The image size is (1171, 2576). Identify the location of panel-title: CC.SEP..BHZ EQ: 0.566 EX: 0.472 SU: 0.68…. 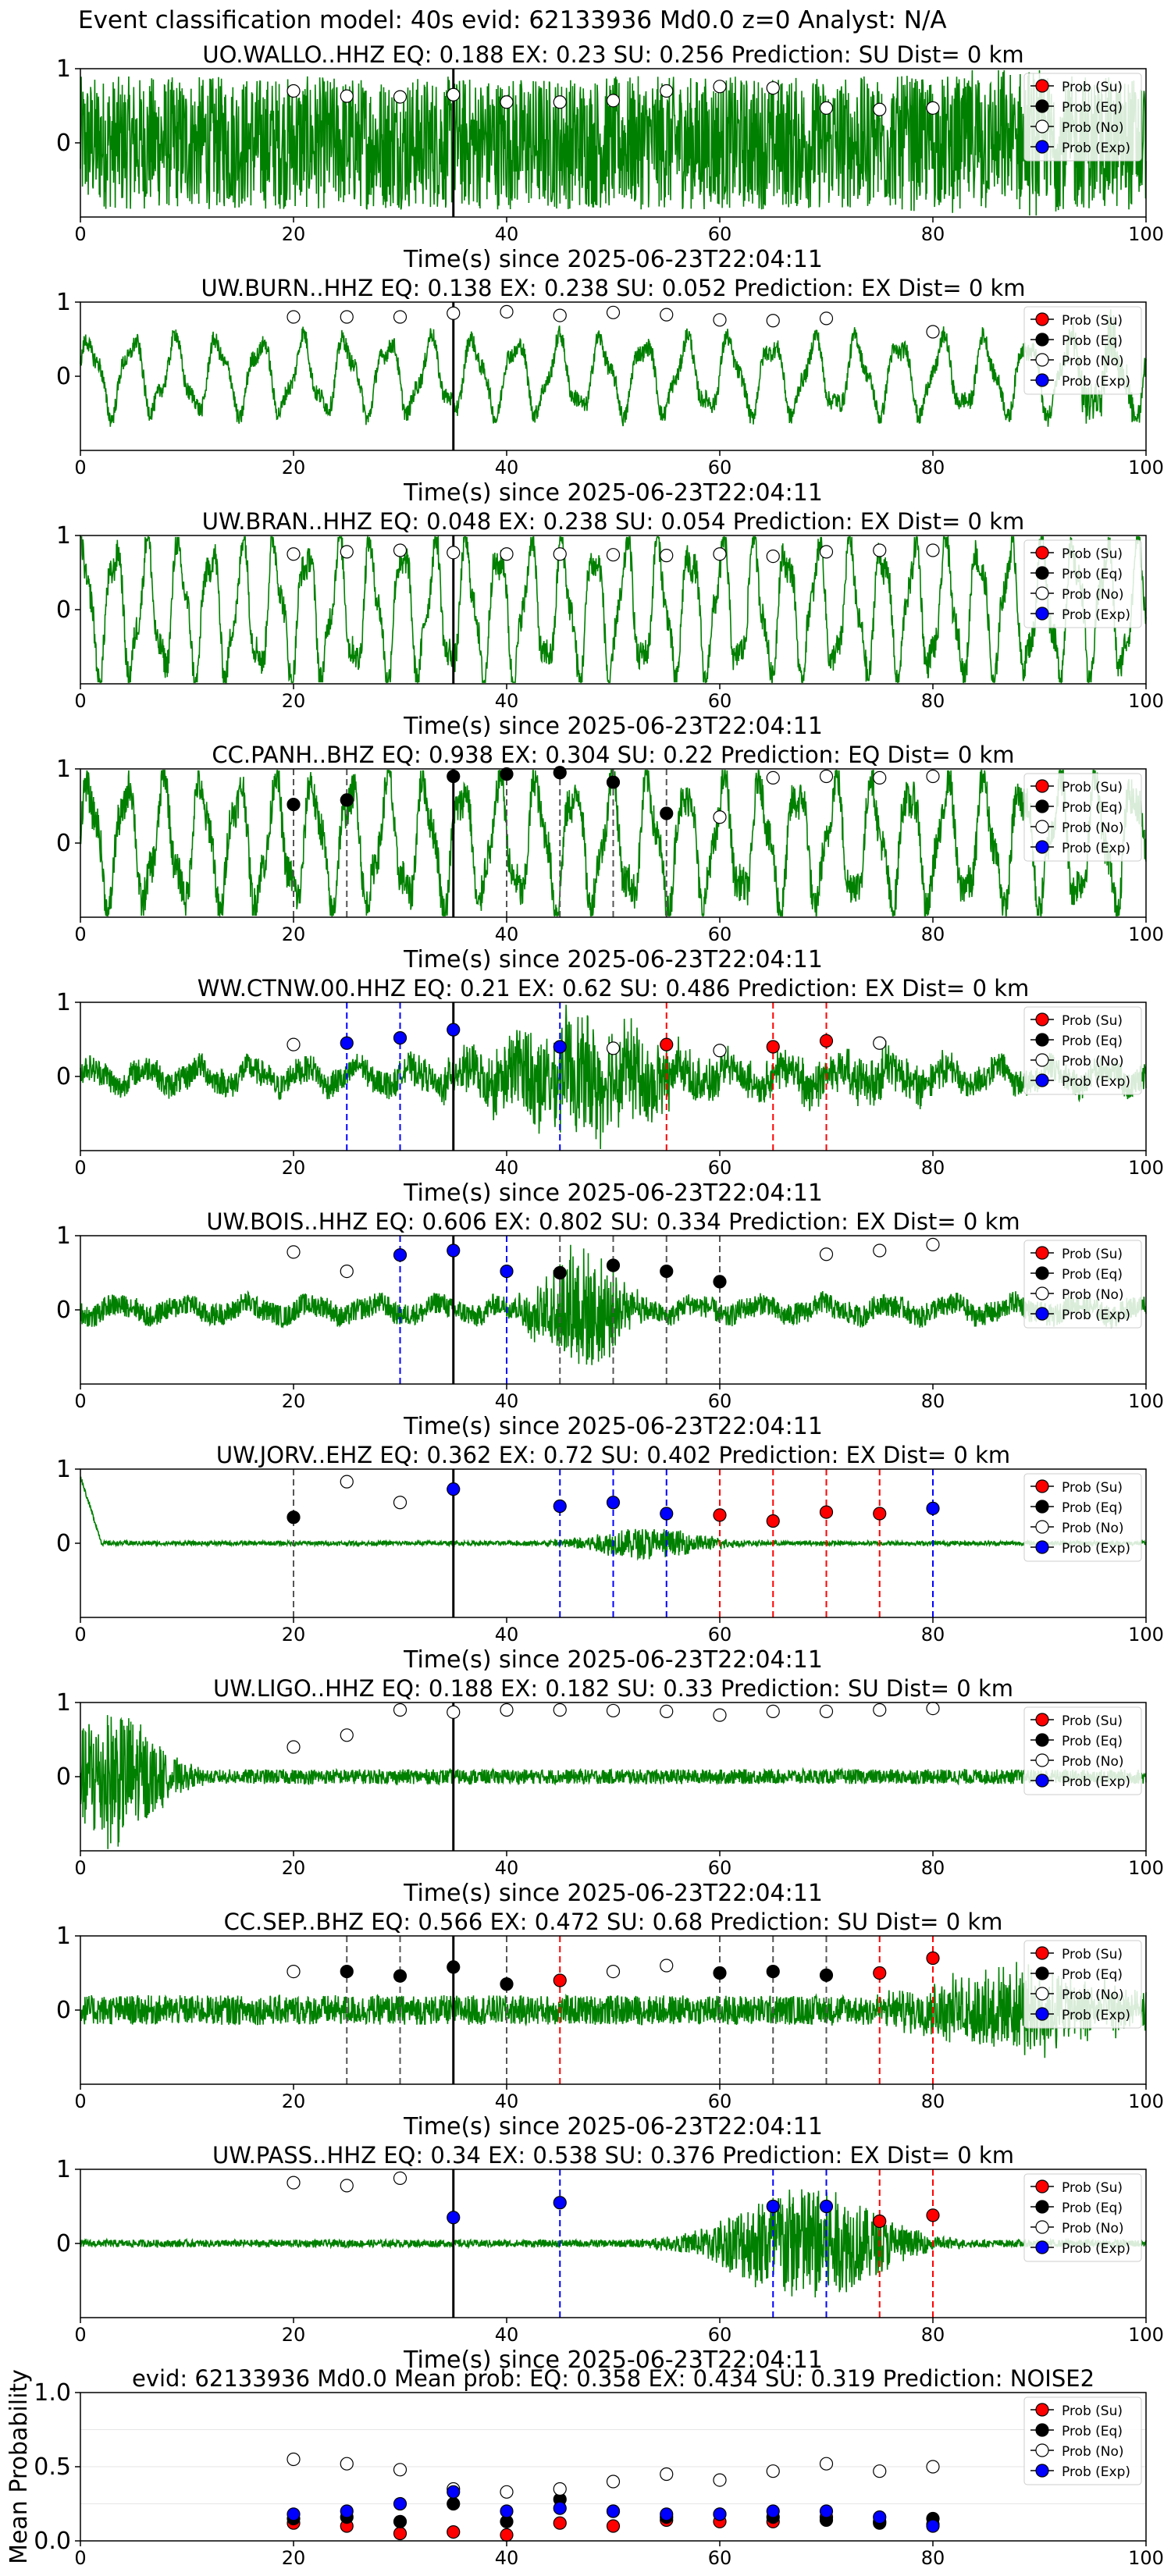
(613, 1922).